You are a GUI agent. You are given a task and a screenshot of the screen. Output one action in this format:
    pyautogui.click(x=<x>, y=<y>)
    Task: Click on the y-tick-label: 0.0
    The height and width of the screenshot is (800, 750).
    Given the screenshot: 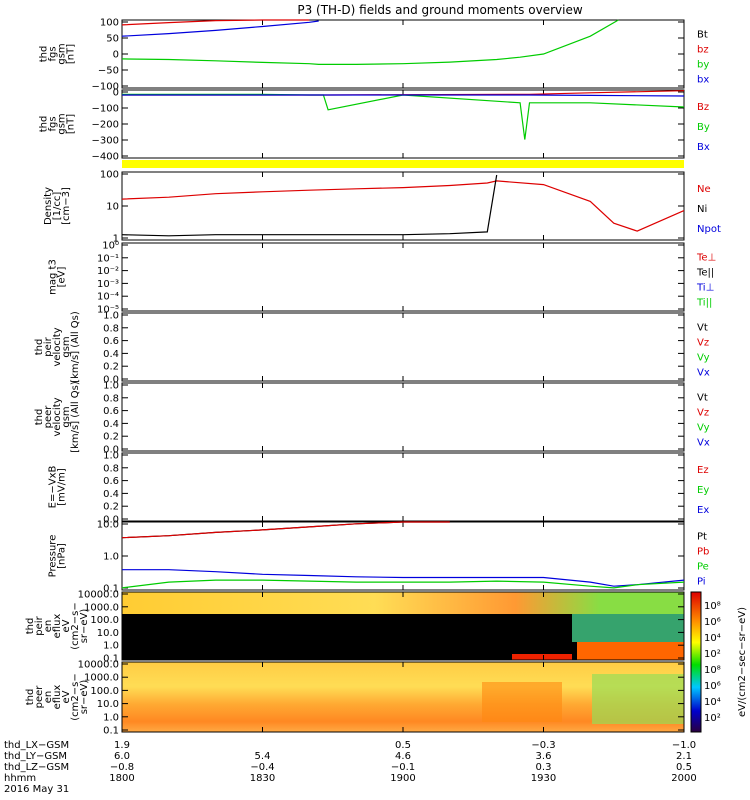 What is the action you would take?
    pyautogui.click(x=111, y=450)
    